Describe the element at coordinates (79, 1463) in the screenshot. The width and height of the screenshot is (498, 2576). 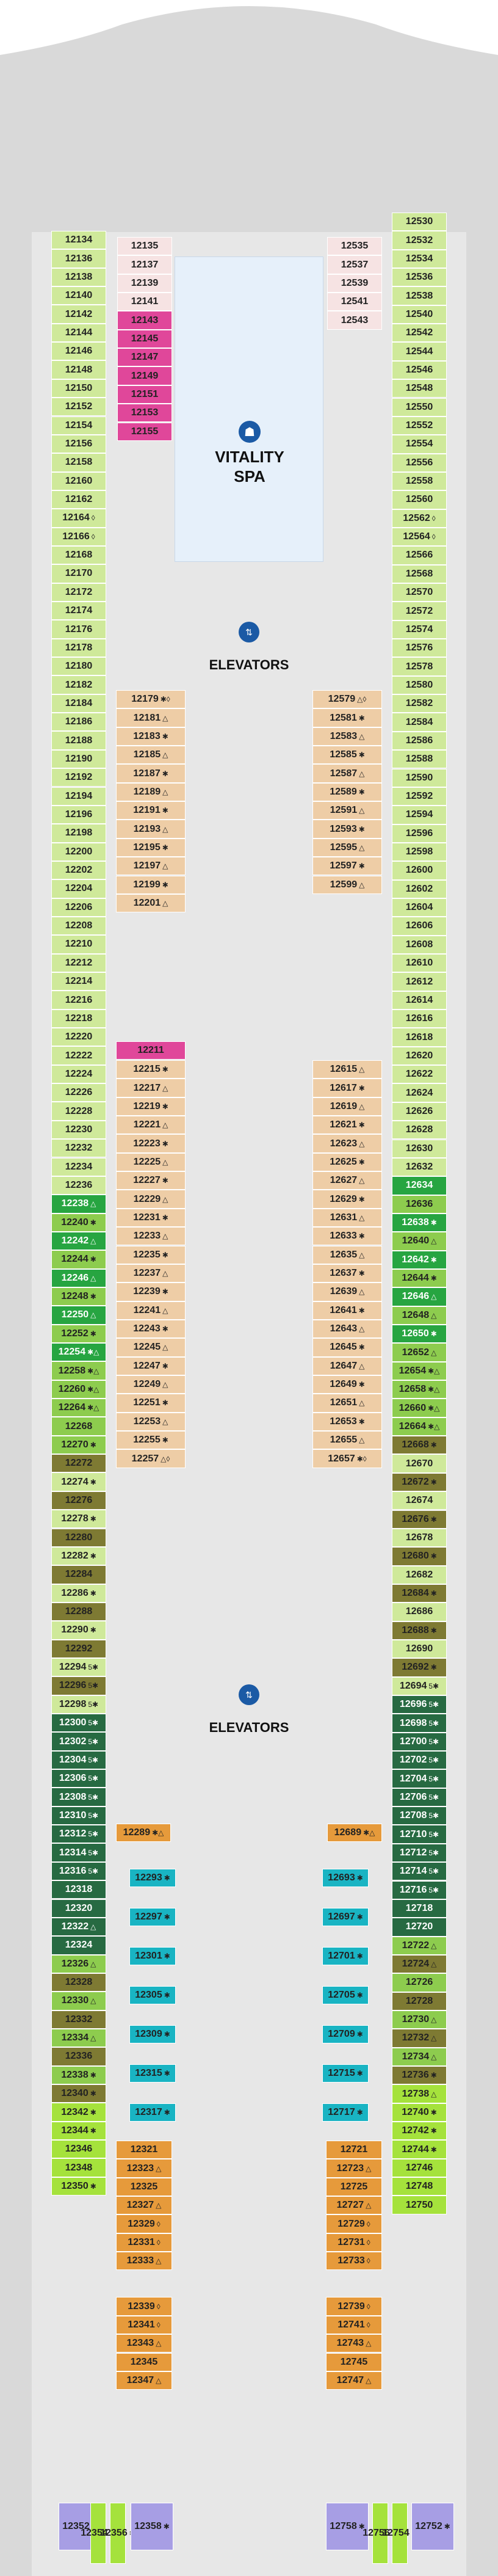
I see `cabin-12272: 12272` at that location.